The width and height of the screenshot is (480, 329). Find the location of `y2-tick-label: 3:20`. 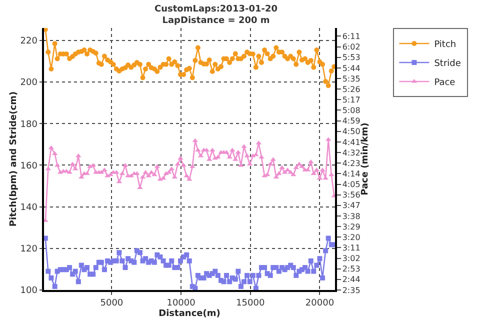

y2-tick-label: 3:20 is located at coordinates (351, 237).